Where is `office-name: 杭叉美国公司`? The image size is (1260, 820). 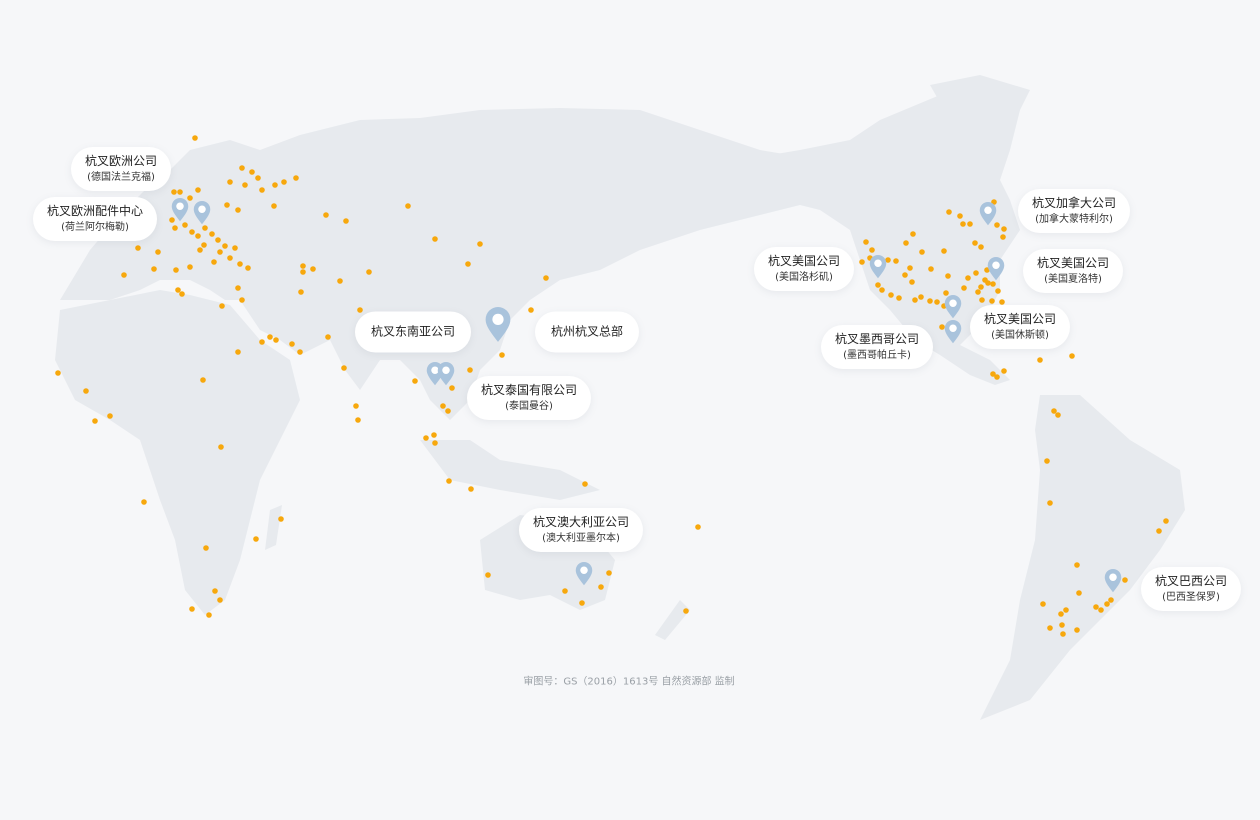
office-name: 杭叉美国公司 is located at coordinates (804, 261).